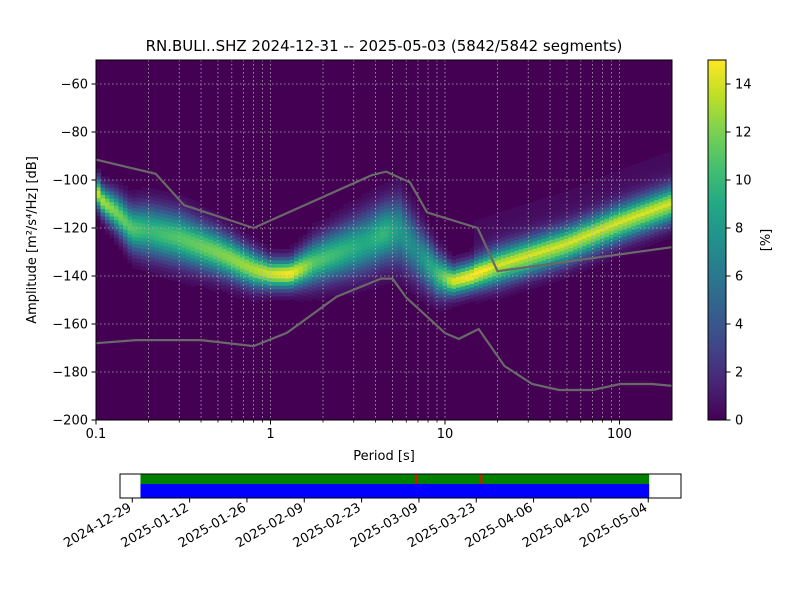  Describe the element at coordinates (70, 277) in the screenshot. I see `y-tick-label: −140` at that location.